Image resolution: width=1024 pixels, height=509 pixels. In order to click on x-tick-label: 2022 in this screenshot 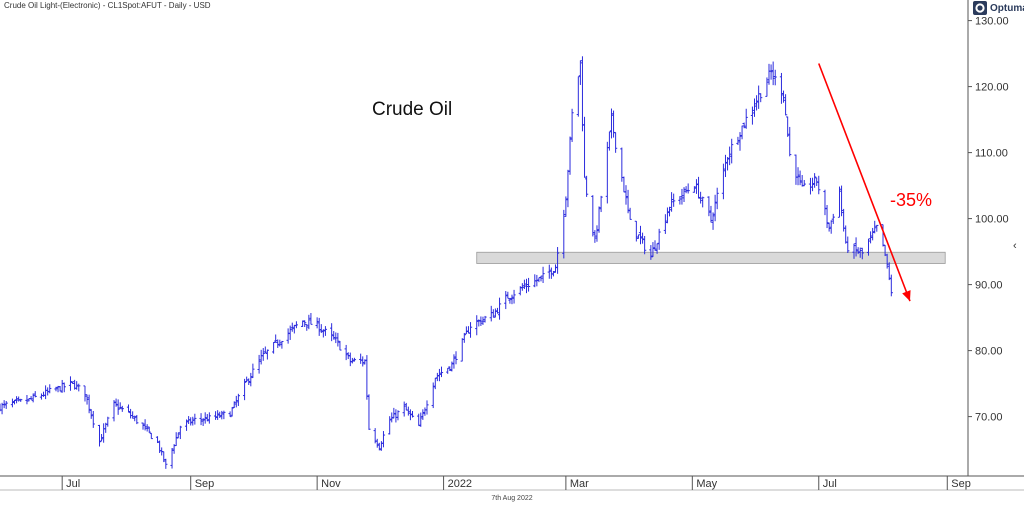, I will do `click(460, 484)`.